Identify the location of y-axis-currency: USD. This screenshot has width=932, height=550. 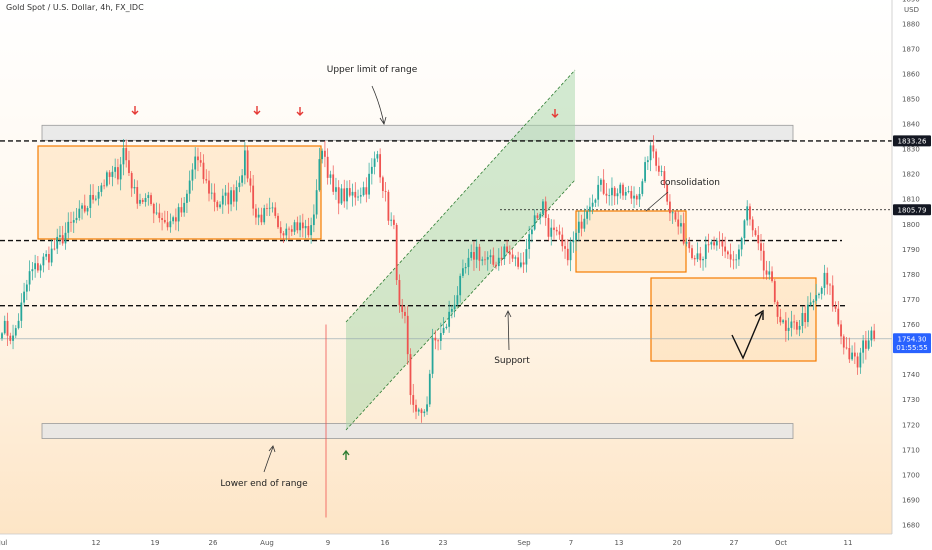
(911, 10).